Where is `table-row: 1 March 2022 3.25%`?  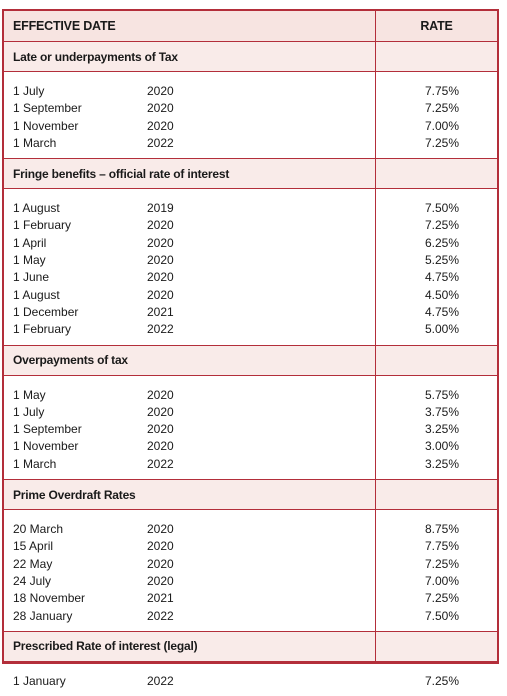 table-row: 1 March 2022 3.25% is located at coordinates (250, 464).